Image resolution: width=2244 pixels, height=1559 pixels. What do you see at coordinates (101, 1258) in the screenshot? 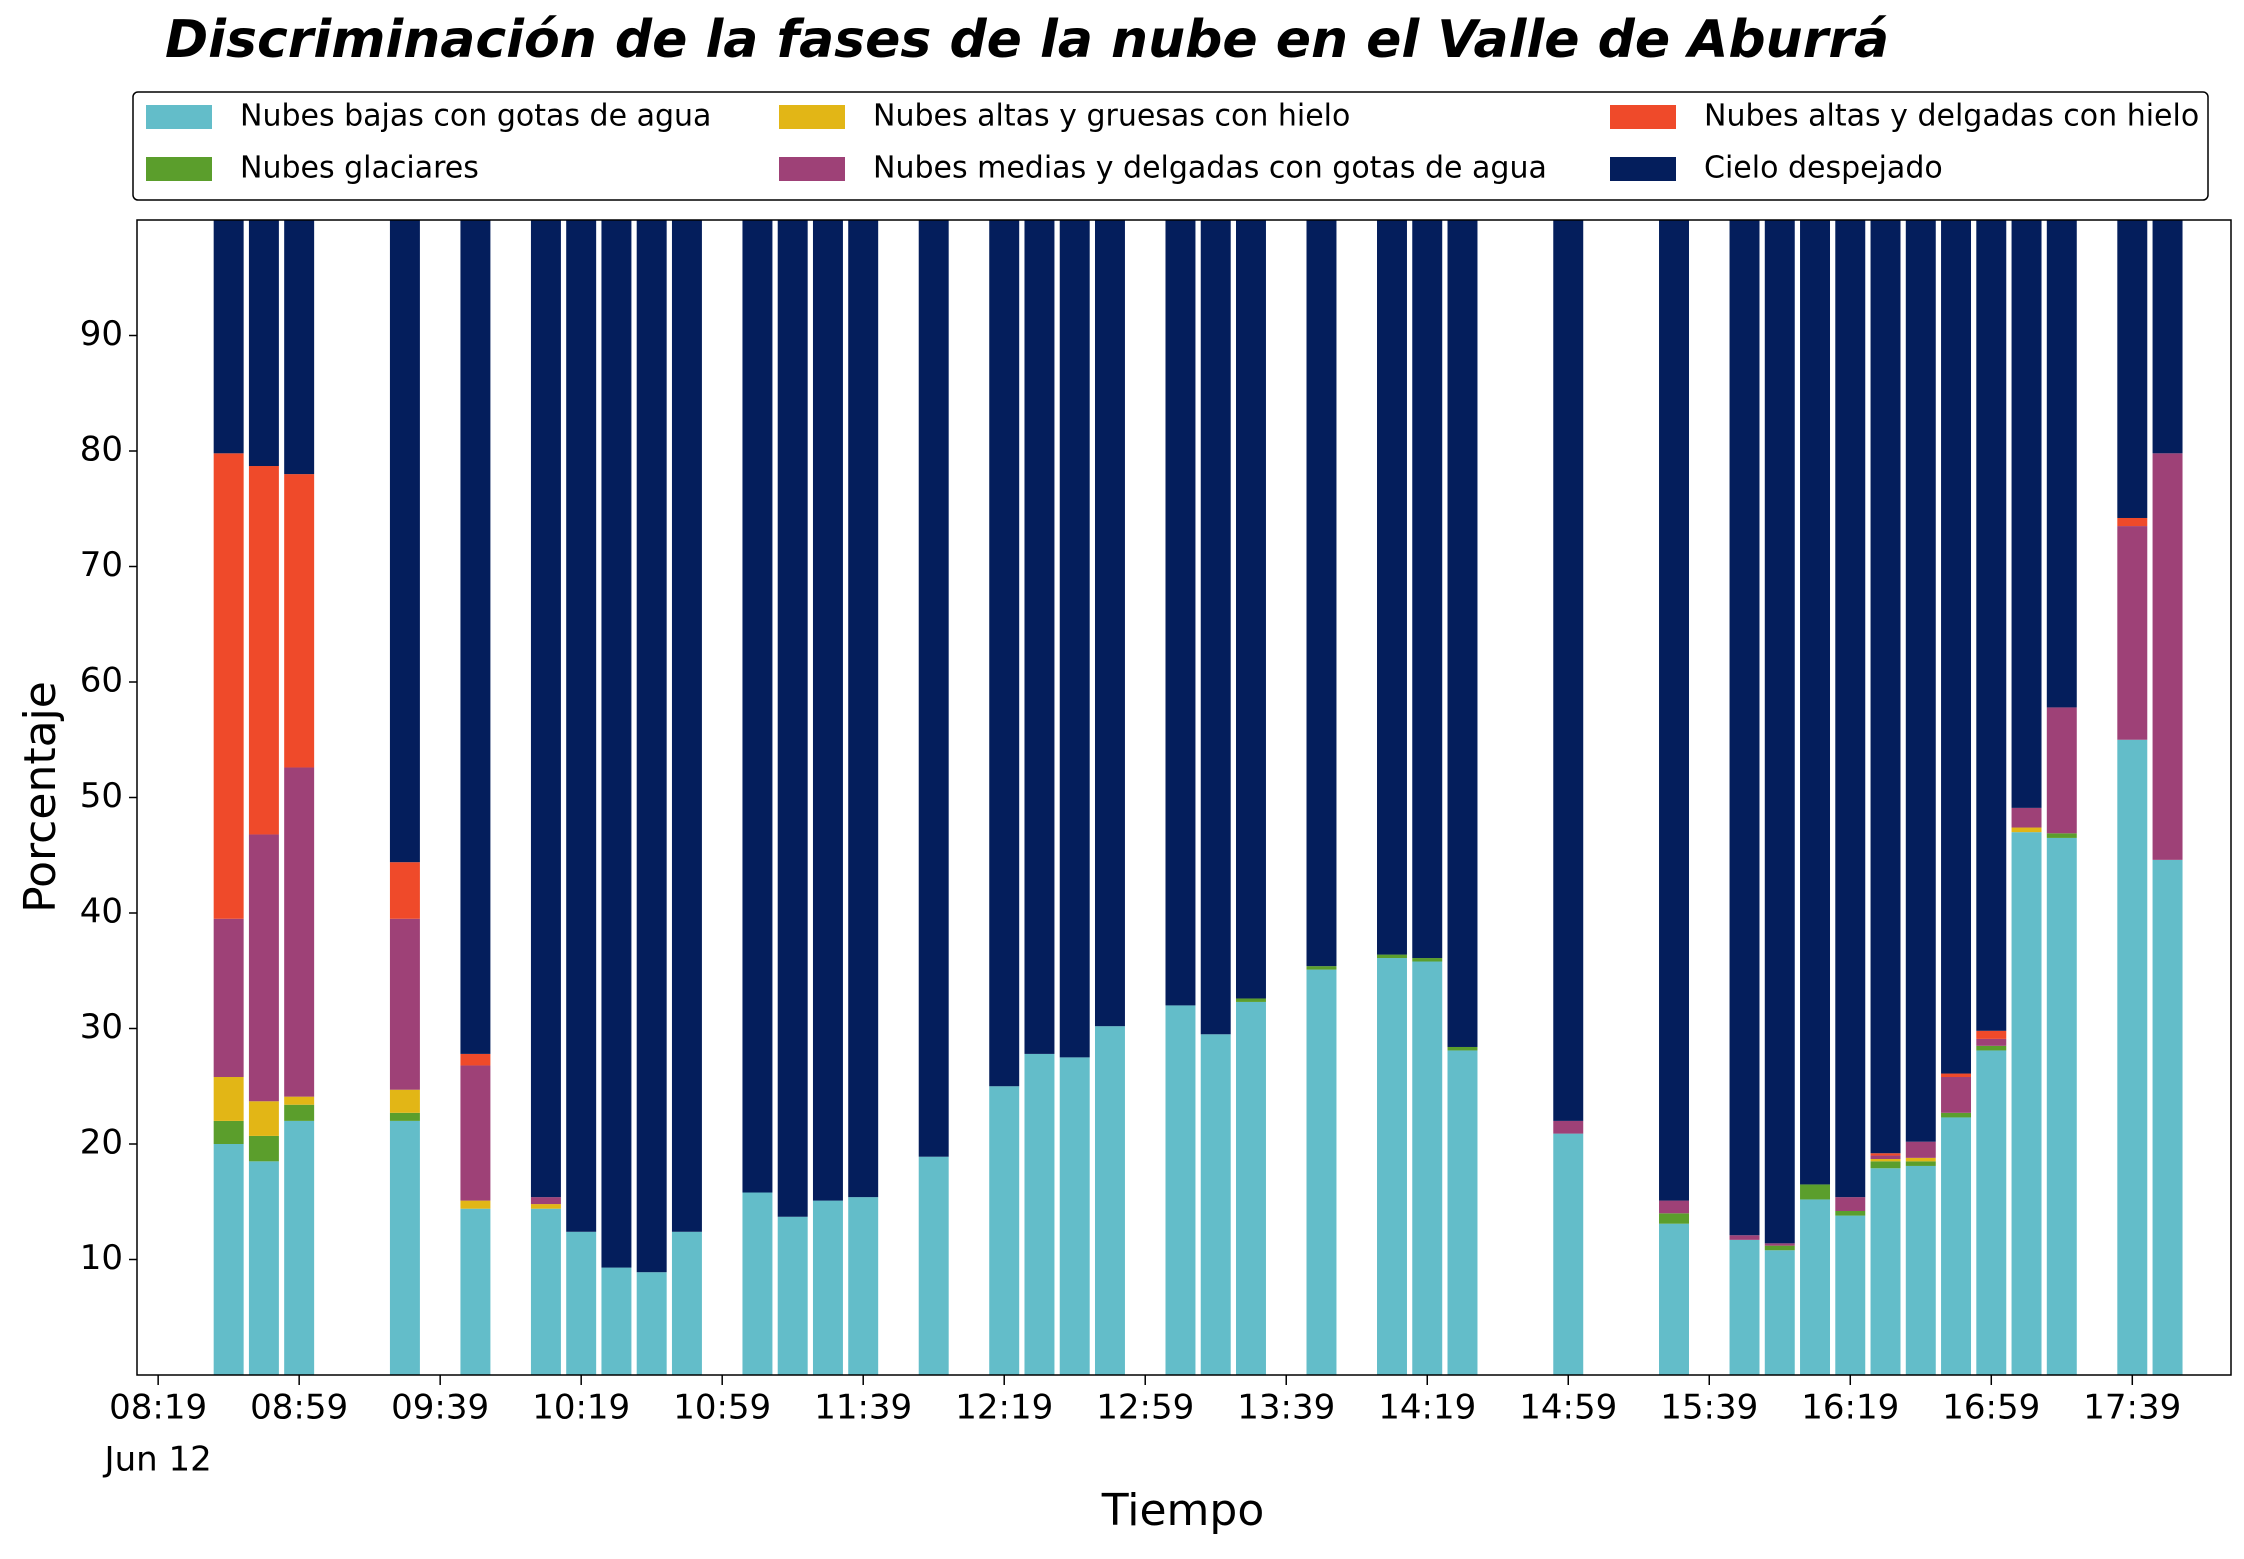
I see `y-tick-label: 10` at bounding box center [101, 1258].